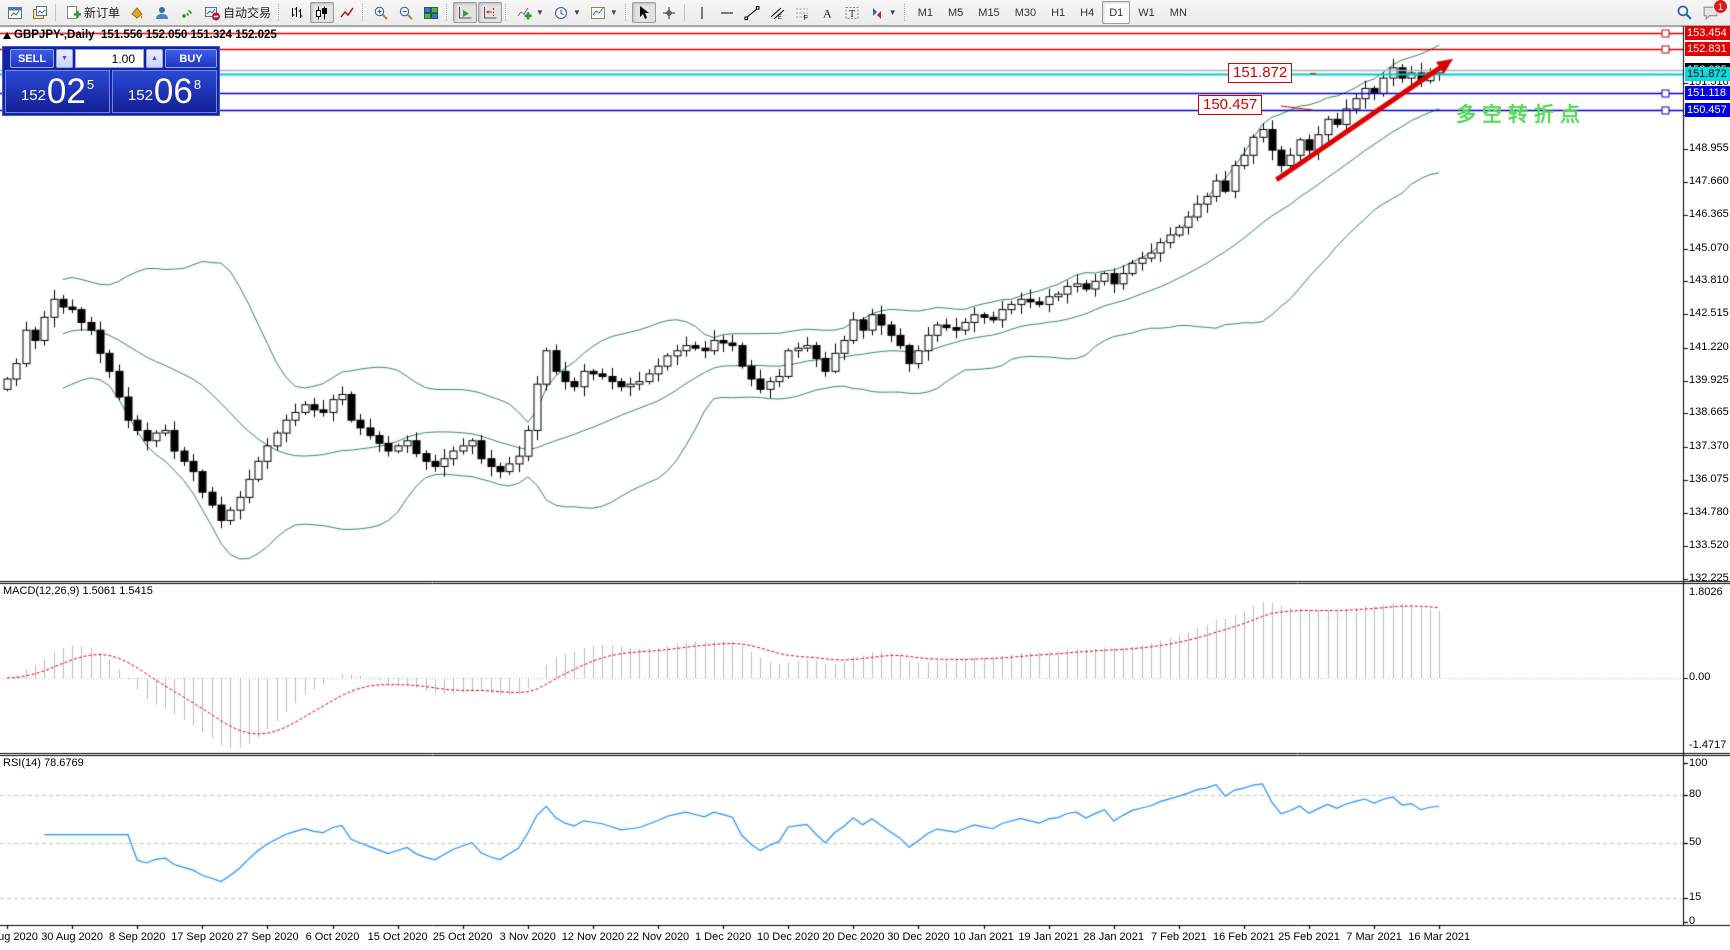 This screenshot has height=950, width=1730. What do you see at coordinates (1374, 937) in the screenshot?
I see `date-label: 7 Mar 2021` at bounding box center [1374, 937].